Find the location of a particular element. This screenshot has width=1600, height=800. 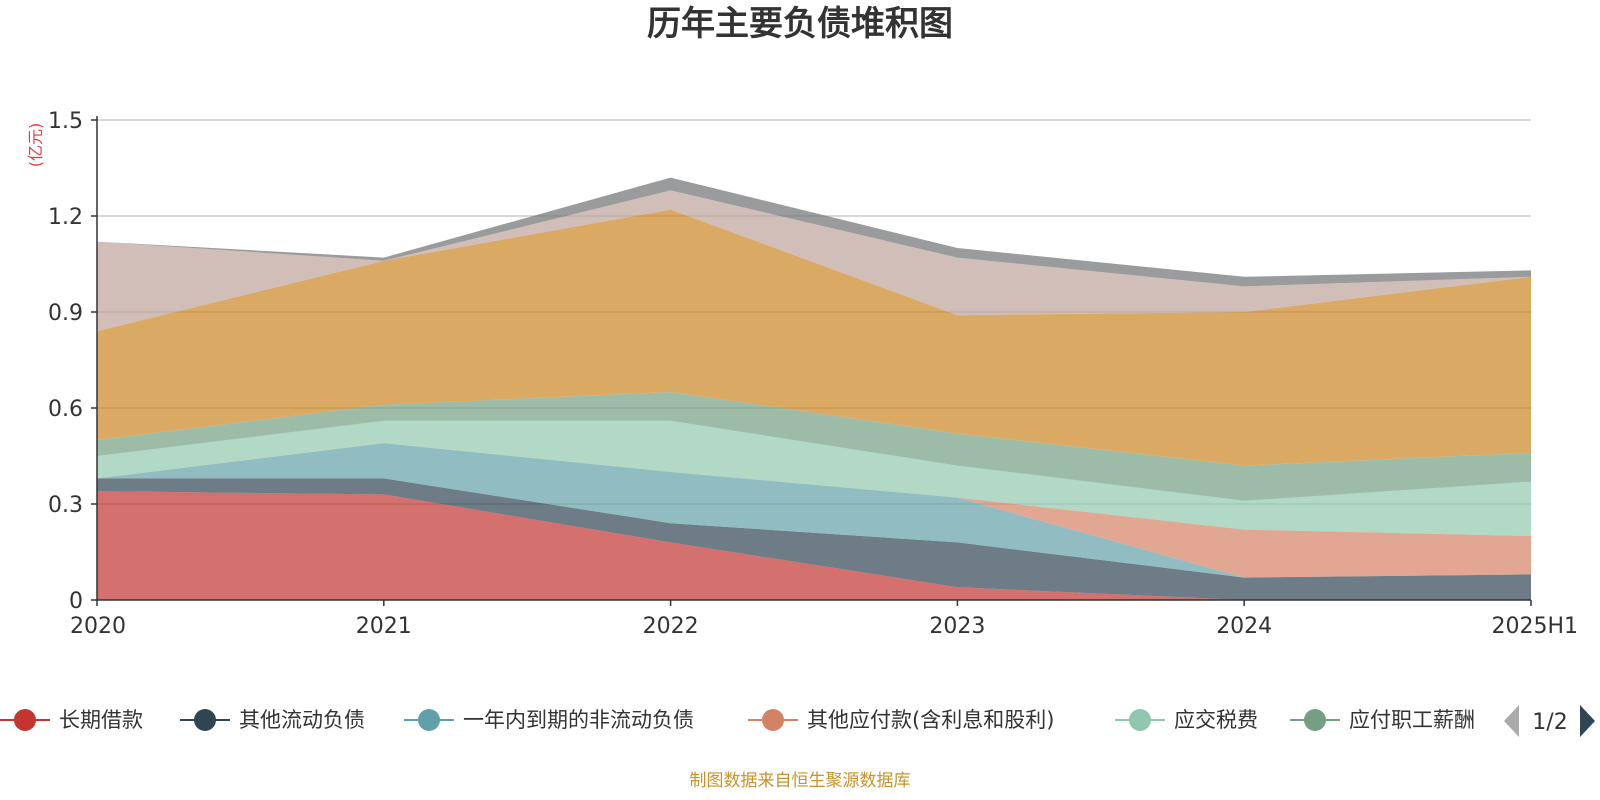

legend-label: 其他应付款(含利息和股利) is located at coordinates (930, 720).